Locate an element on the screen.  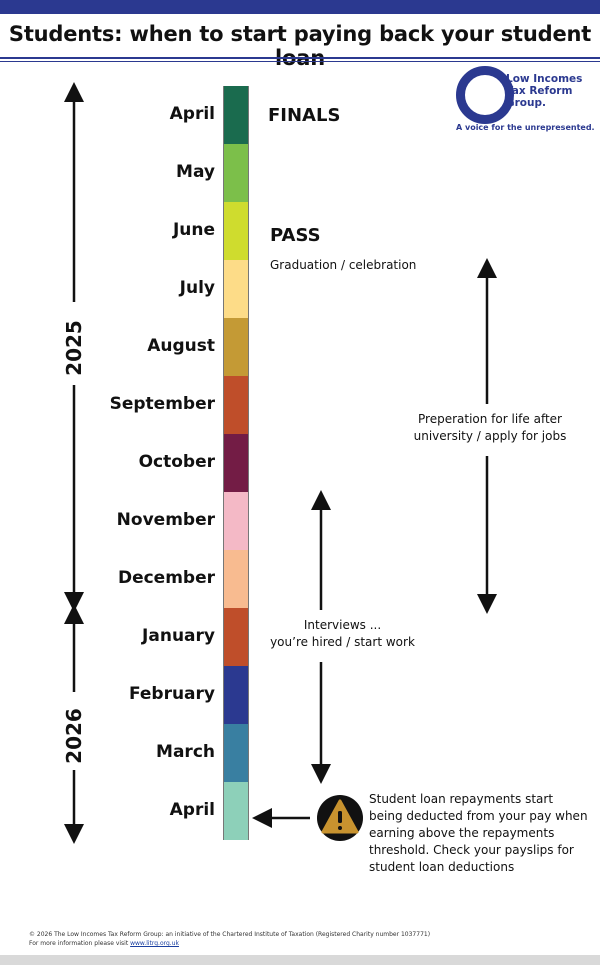
month-label: January is located at coordinates (178, 636).